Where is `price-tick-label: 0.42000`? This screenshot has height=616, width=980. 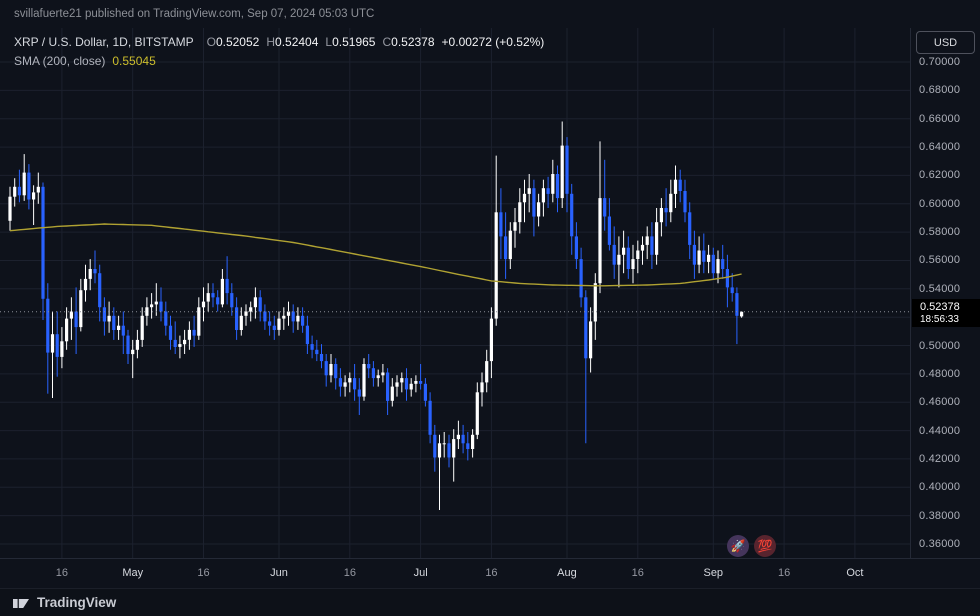
price-tick-label: 0.42000 is located at coordinates (940, 458).